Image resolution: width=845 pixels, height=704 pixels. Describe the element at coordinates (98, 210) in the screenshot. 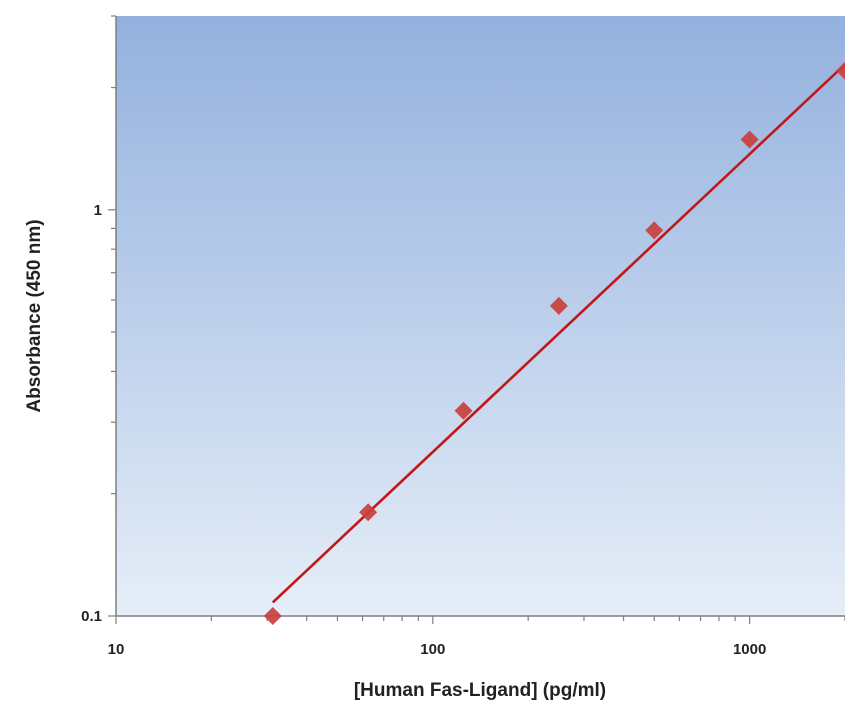

I see `y-tick-label: 1` at that location.